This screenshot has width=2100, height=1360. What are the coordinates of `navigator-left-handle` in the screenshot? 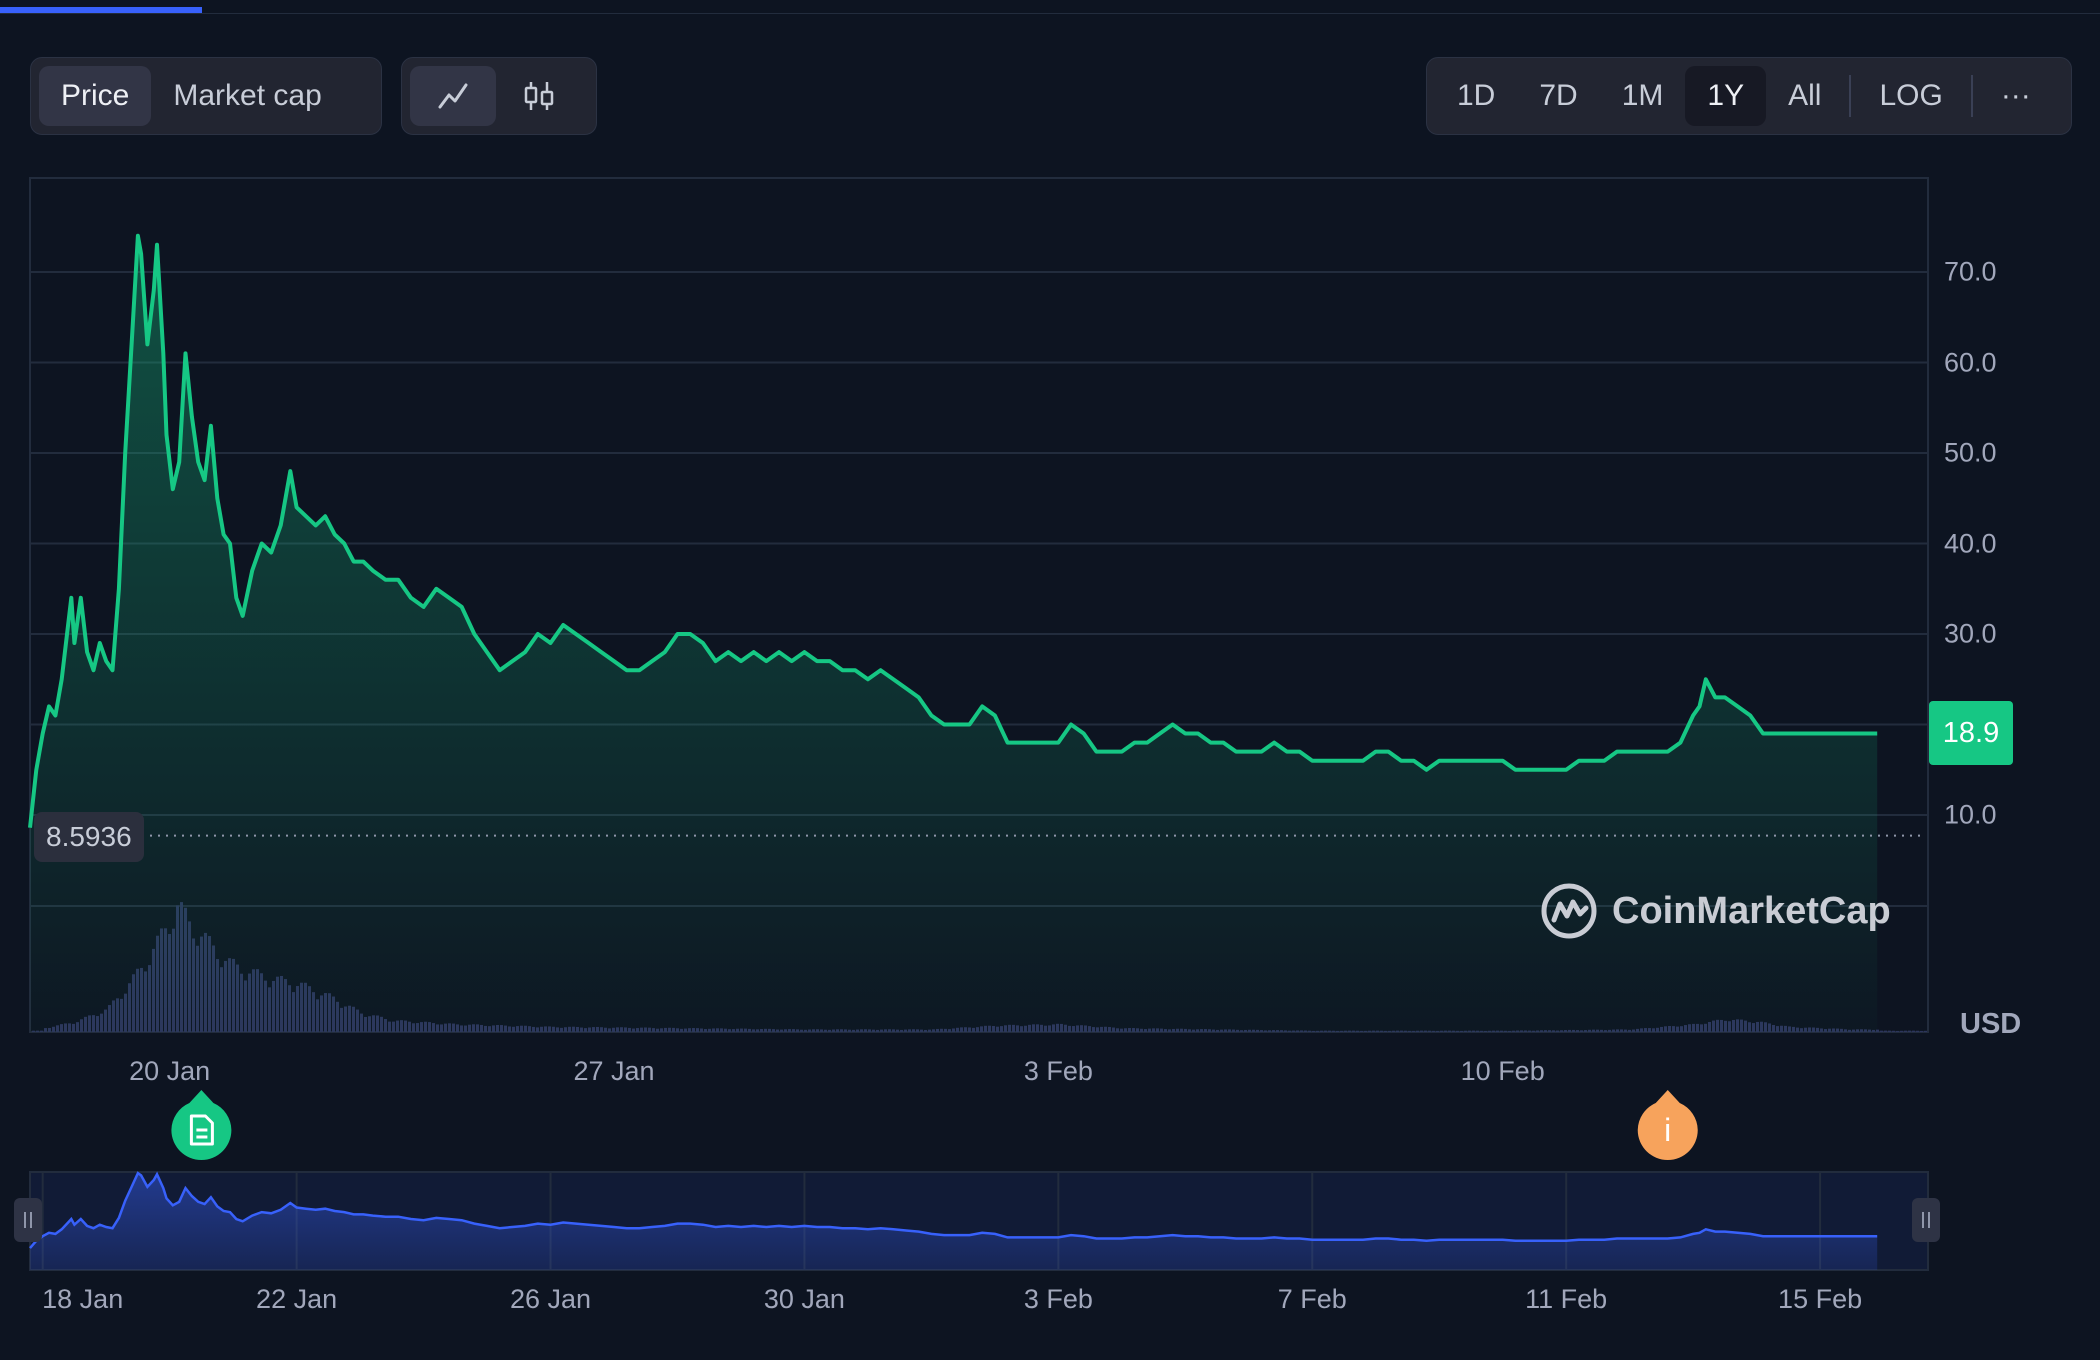 It's located at (28, 1220).